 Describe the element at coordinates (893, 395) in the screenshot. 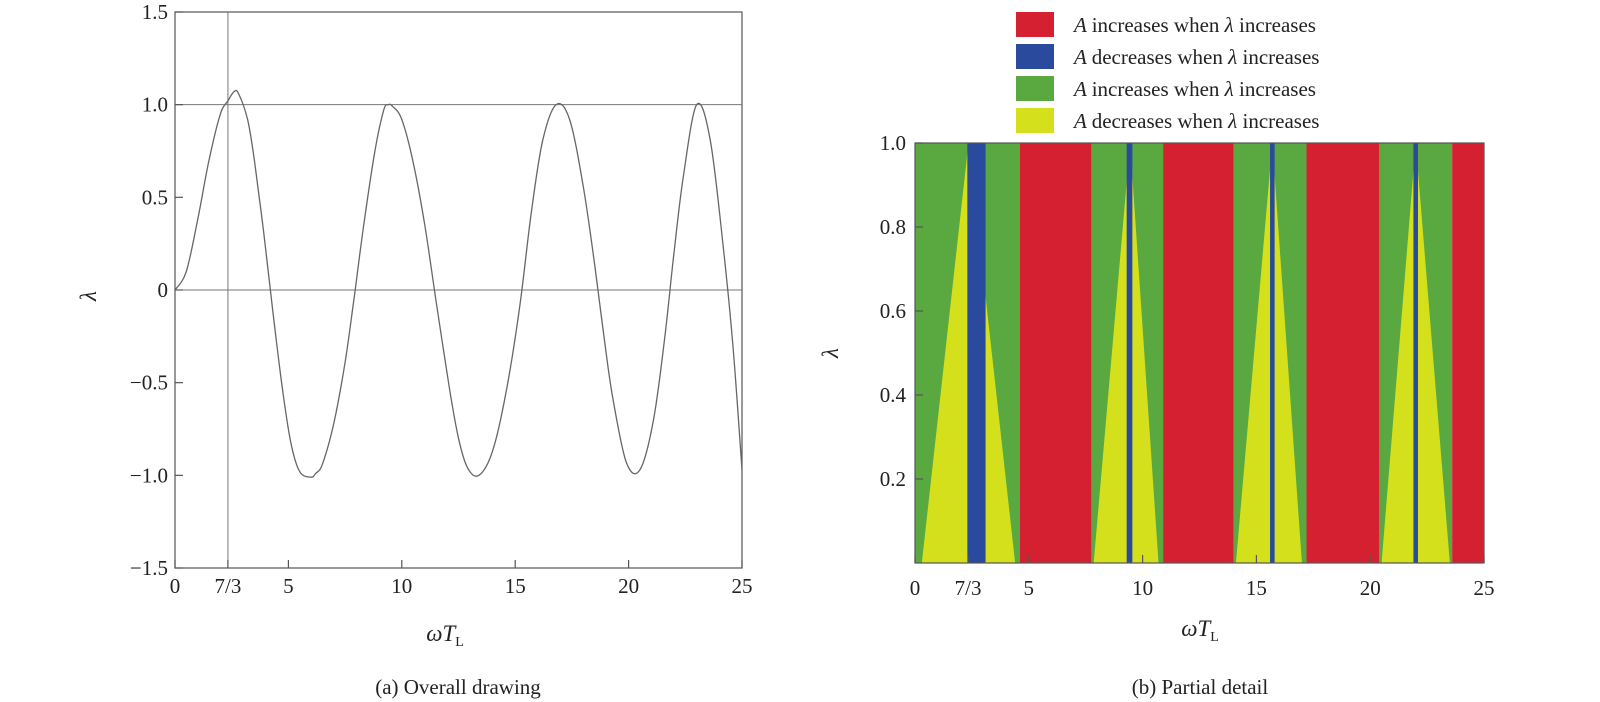

I see `panel-b-y-tick-label: 0.4` at that location.